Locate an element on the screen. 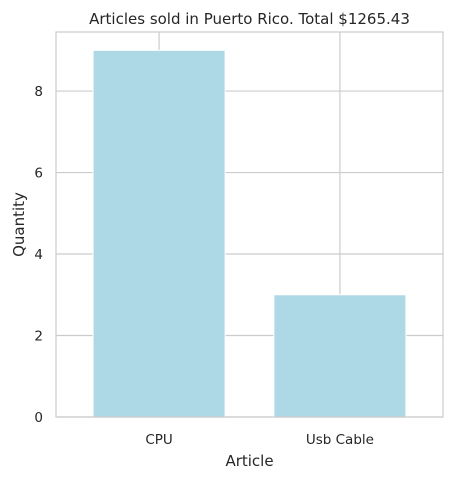 This screenshot has height=479, width=454. x-axis-label: Article is located at coordinates (249, 461).